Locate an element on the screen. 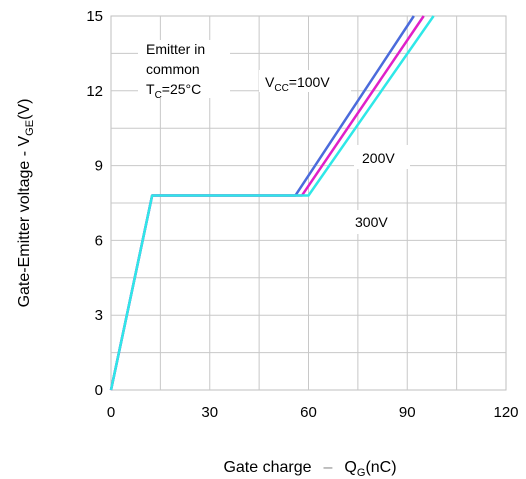 This screenshot has height=479, width=526. label-bg-200v is located at coordinates (382, 157).